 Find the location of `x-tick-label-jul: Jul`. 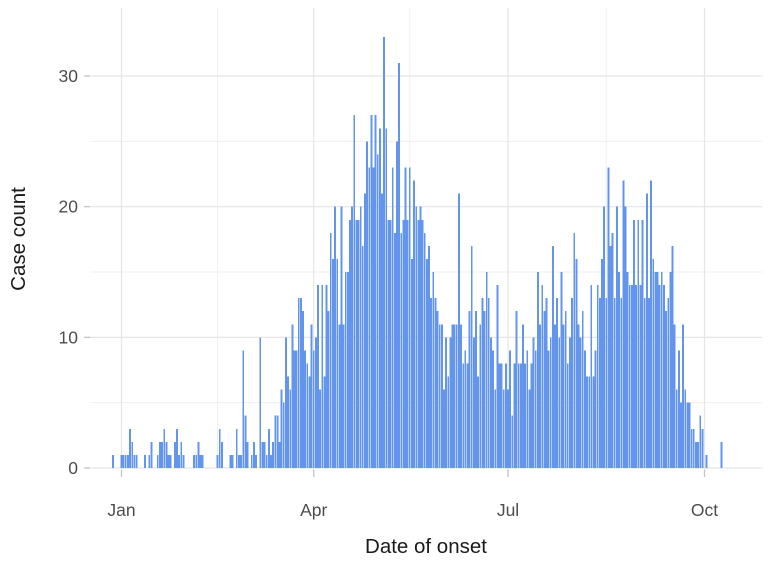

x-tick-label-jul: Jul is located at coordinates (508, 510).